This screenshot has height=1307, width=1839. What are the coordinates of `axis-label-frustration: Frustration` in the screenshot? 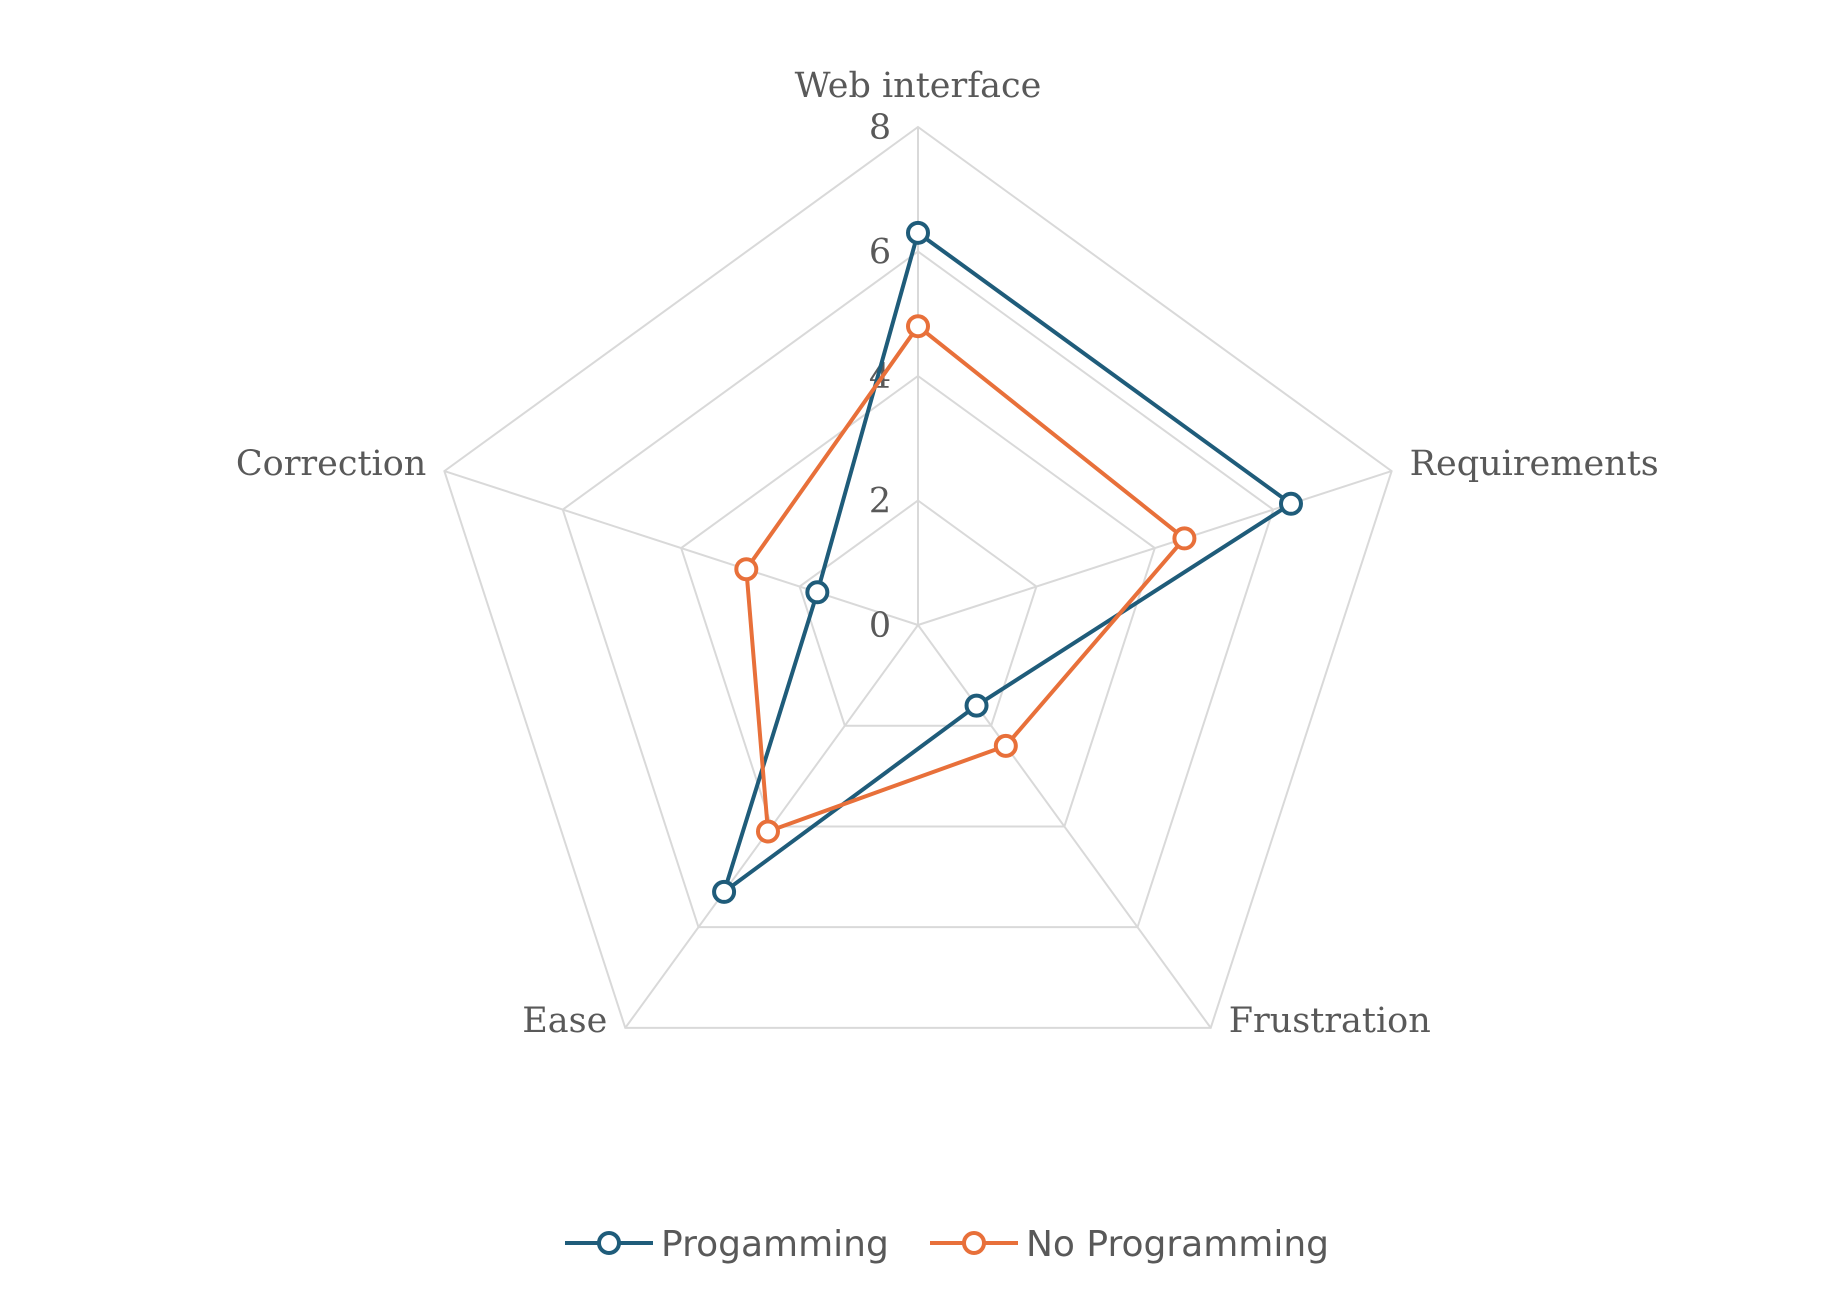 It's located at (1330, 1021).